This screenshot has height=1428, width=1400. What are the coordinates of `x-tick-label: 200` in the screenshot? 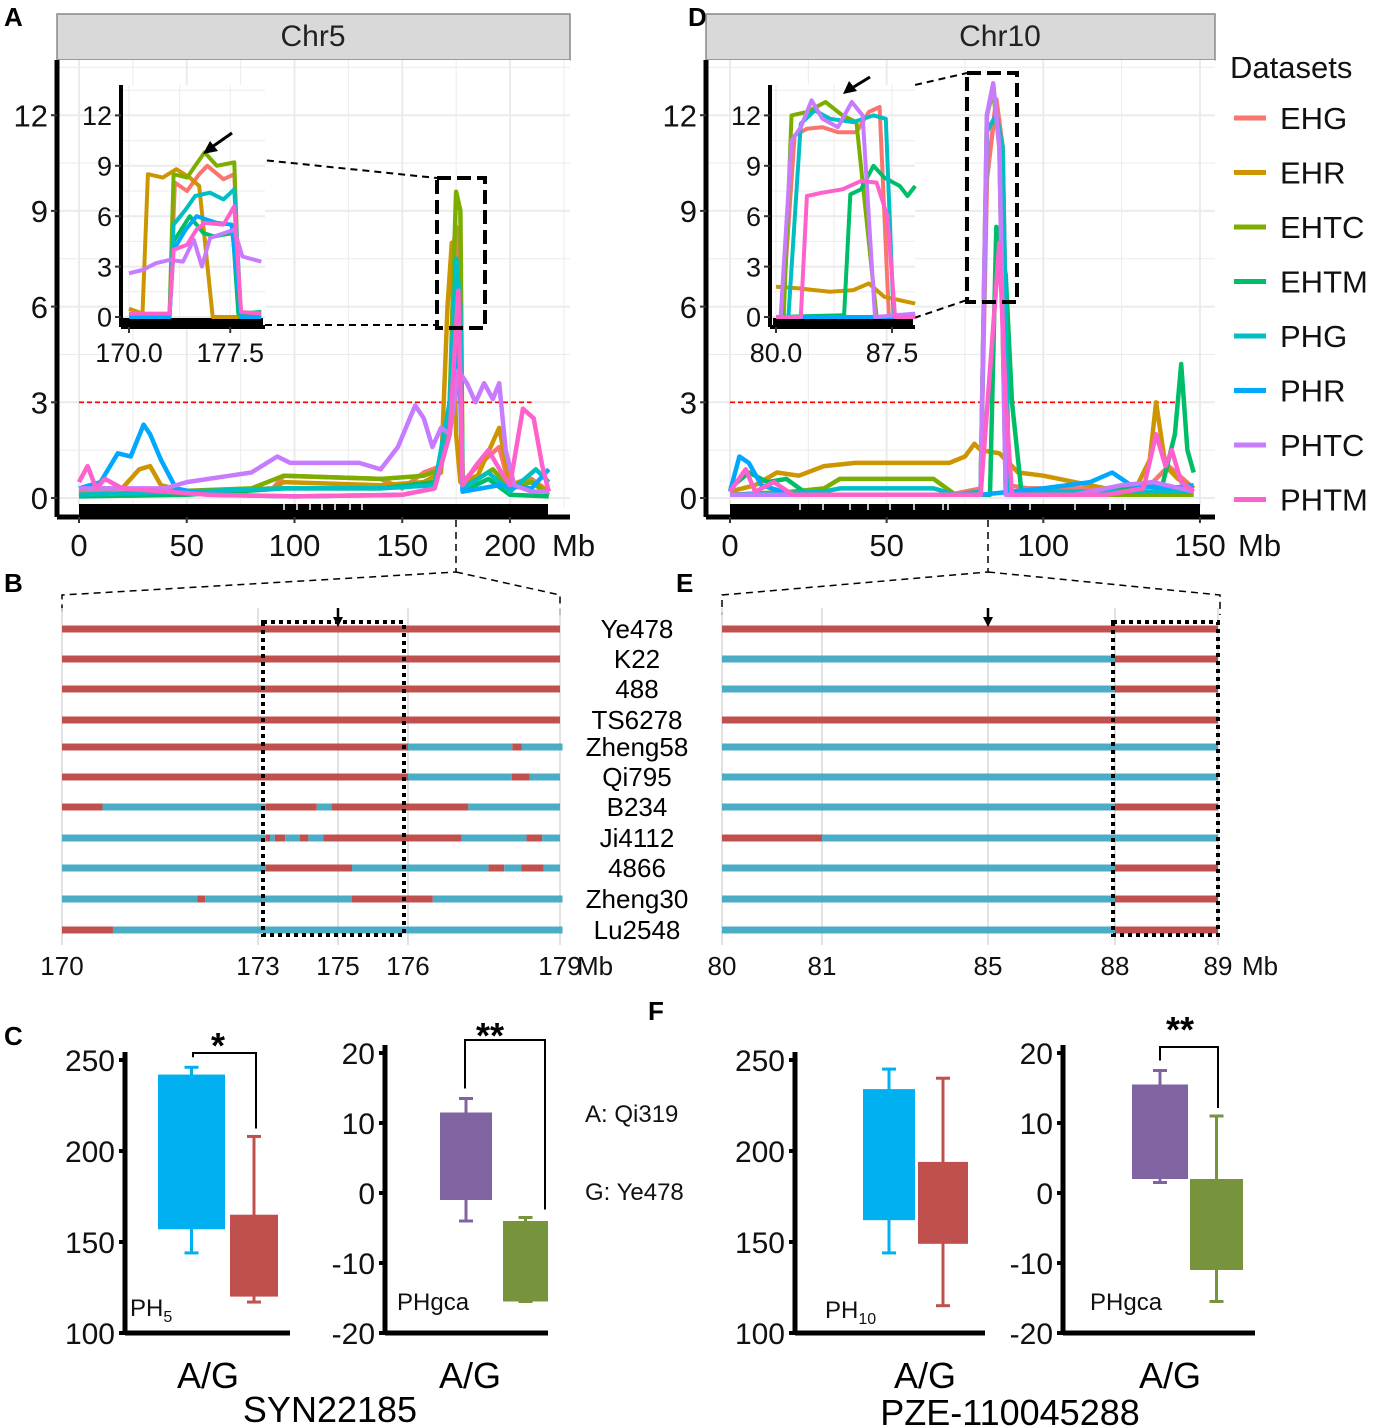 It's located at (510, 545).